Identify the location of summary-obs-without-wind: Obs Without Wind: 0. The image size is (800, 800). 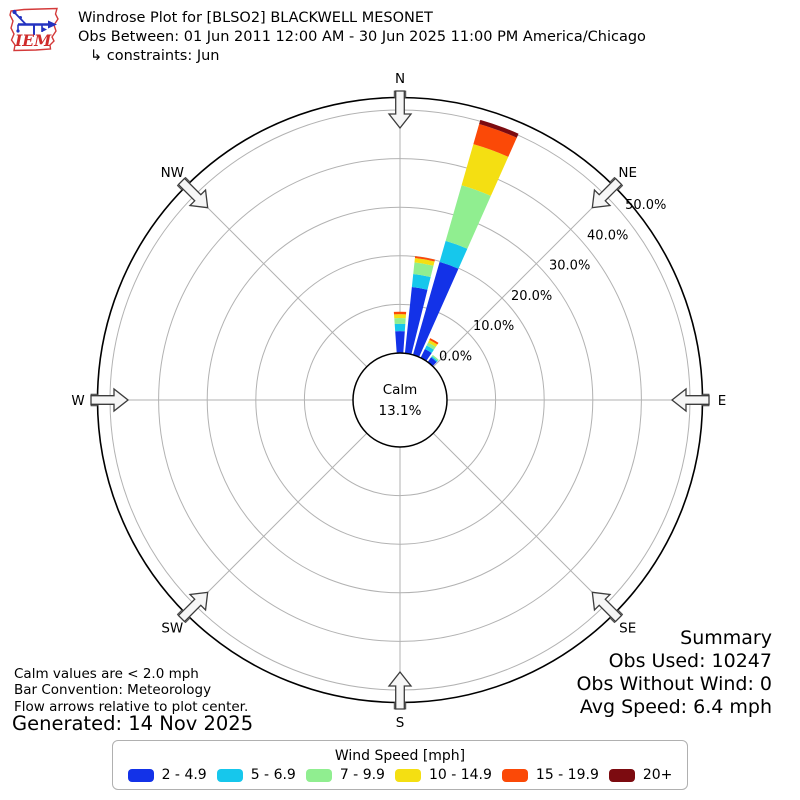
(674, 684).